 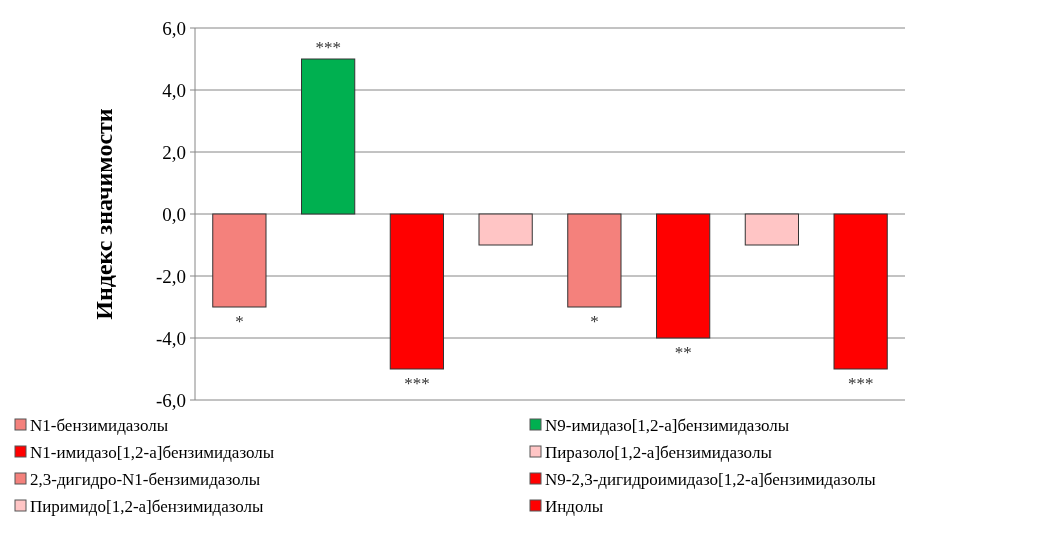 I want to click on y-tick-label: 2,0, so click(x=174, y=152).